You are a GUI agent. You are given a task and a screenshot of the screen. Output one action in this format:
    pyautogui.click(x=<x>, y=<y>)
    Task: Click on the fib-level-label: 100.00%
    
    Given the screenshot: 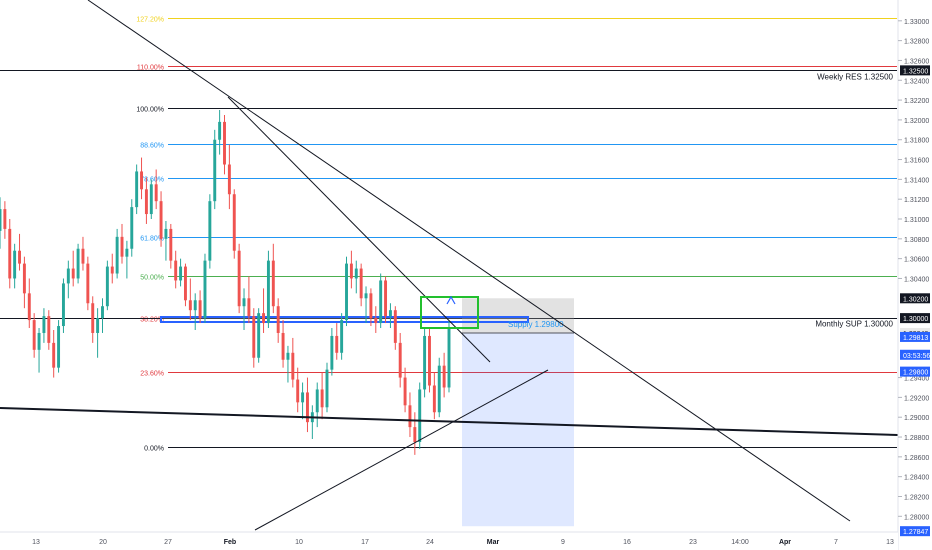 What is the action you would take?
    pyautogui.click(x=150, y=110)
    